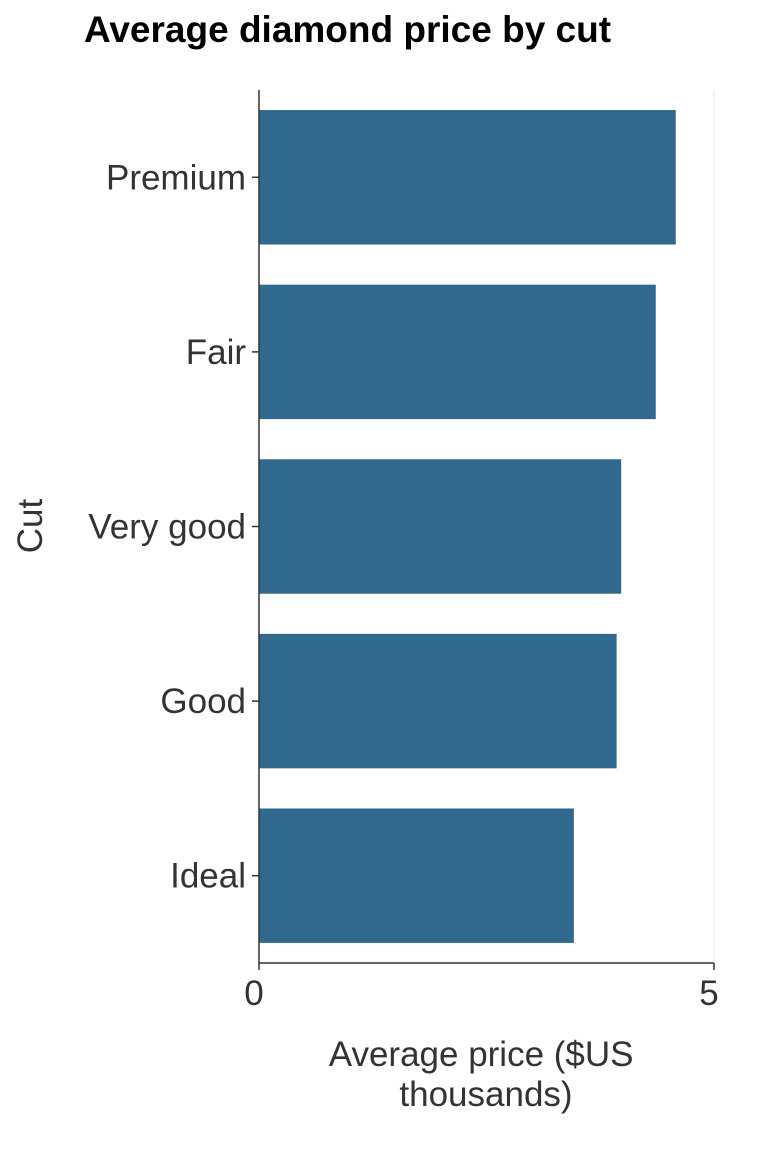 The width and height of the screenshot is (768, 1152). Describe the element at coordinates (708, 993) in the screenshot. I see `x-tick-label: 5` at that location.